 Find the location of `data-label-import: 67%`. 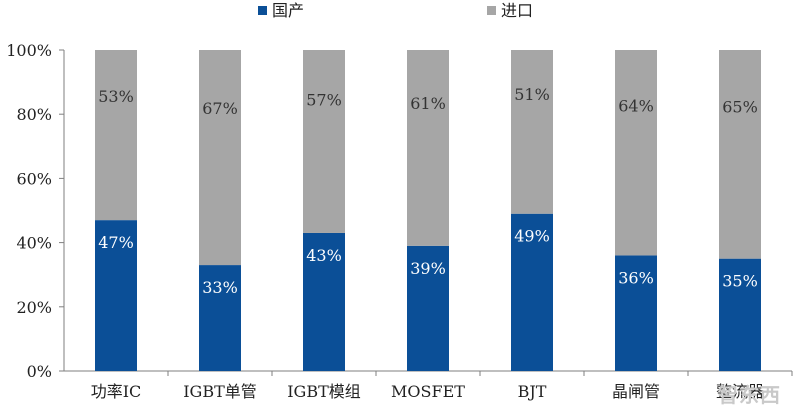

data-label-import: 67% is located at coordinates (220, 108).